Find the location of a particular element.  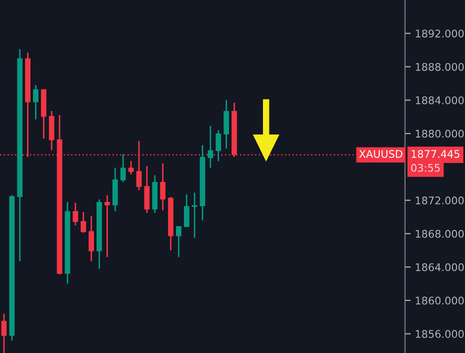

y-tick-label: 1860.000 is located at coordinates (440, 300).